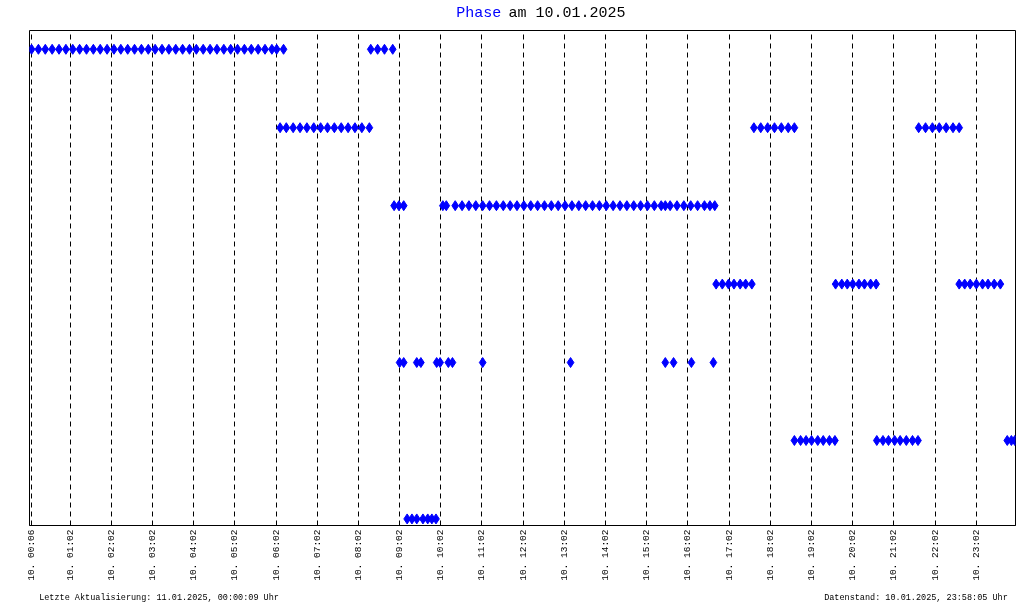  I want to click on x-tick-label: 10. 19:02, so click(812, 555).